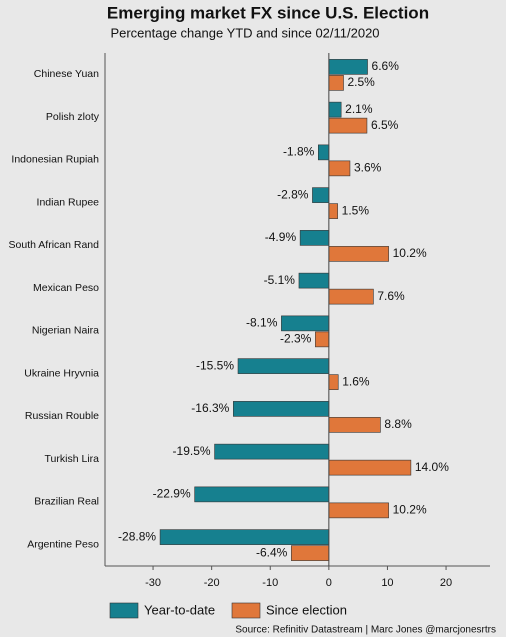 Image resolution: width=506 pixels, height=637 pixels. I want to click on y-tick-label: Mexican Peso, so click(66, 288).